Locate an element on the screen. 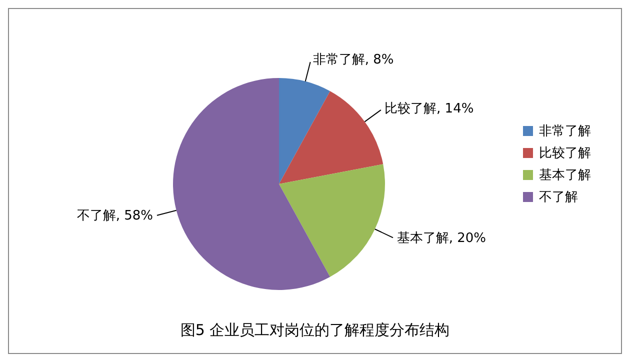  data-label: 基本了解, 20% is located at coordinates (441, 238).